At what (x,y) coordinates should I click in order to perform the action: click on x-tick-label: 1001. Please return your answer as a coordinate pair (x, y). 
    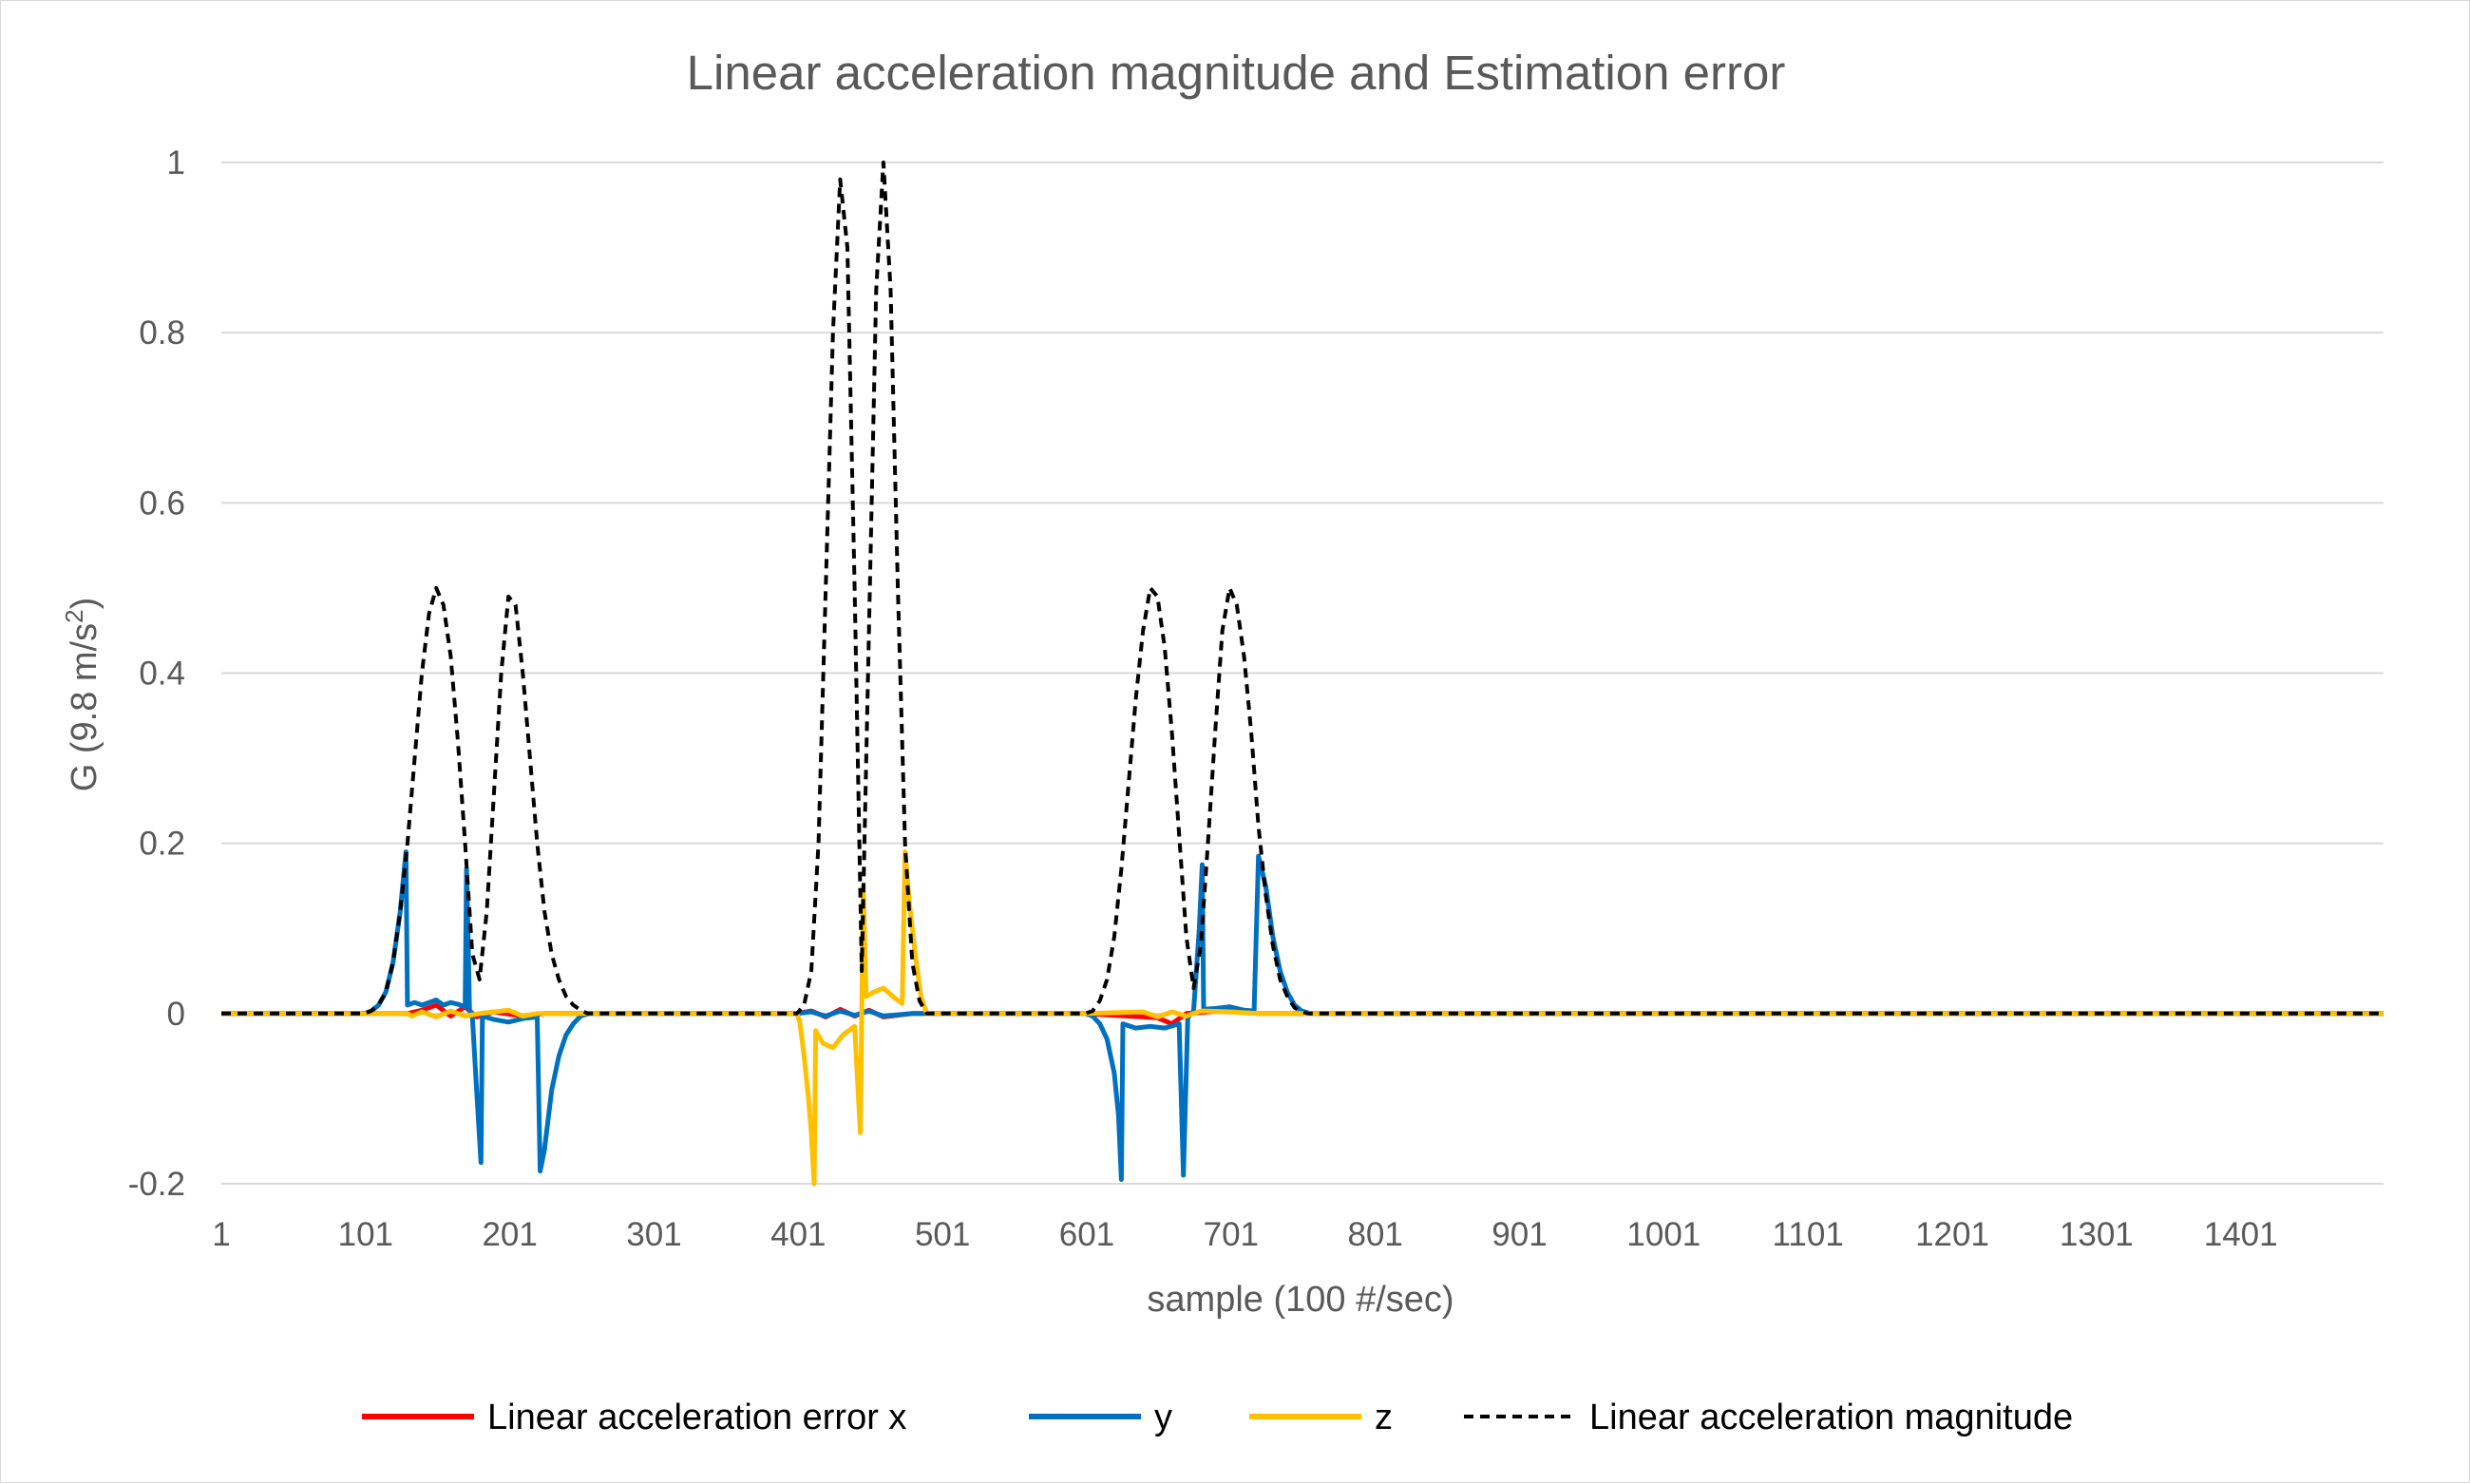
    Looking at the image, I should click on (1663, 1234).